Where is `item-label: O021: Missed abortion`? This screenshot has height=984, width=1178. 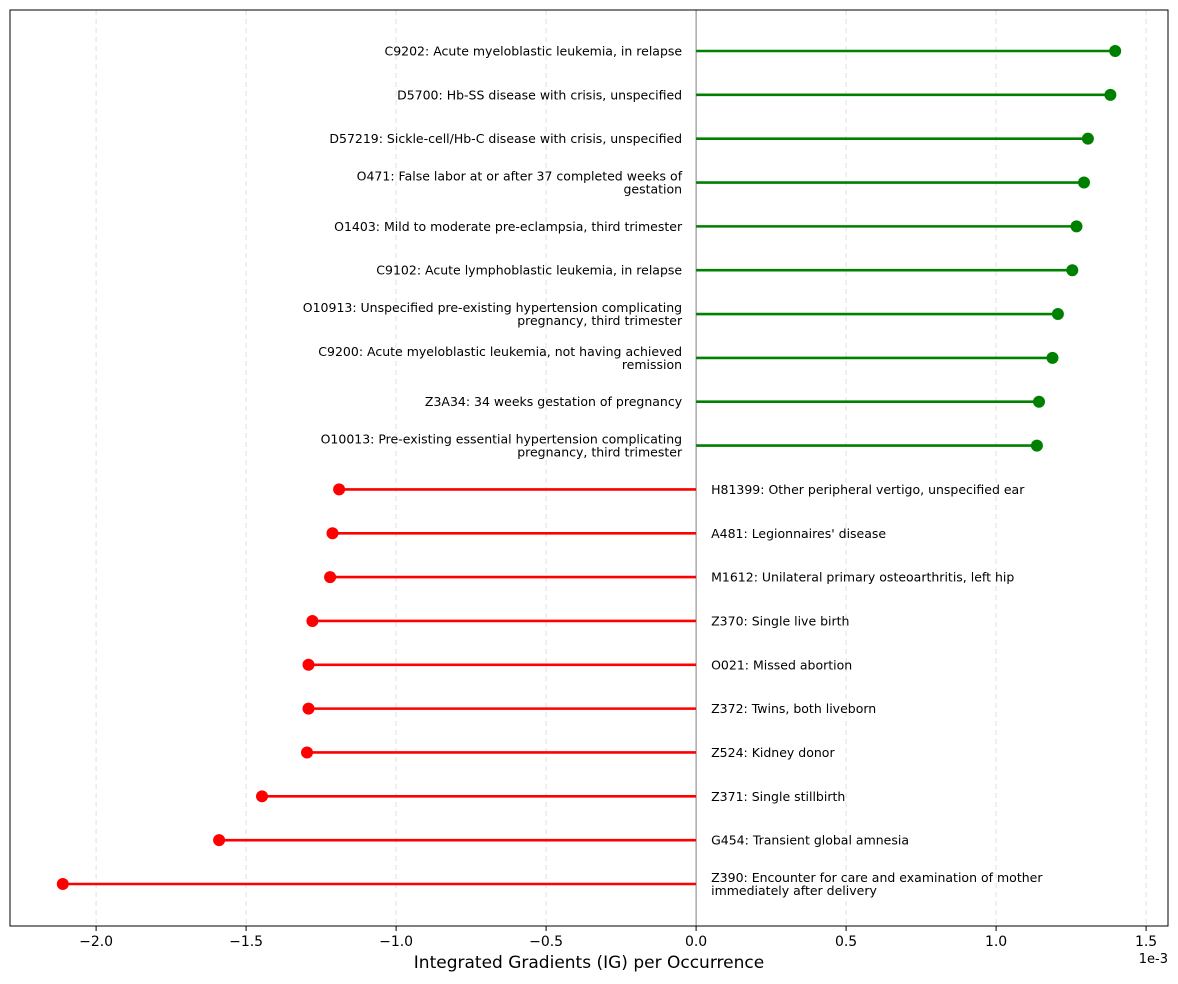
item-label: O021: Missed abortion is located at coordinates (781, 664).